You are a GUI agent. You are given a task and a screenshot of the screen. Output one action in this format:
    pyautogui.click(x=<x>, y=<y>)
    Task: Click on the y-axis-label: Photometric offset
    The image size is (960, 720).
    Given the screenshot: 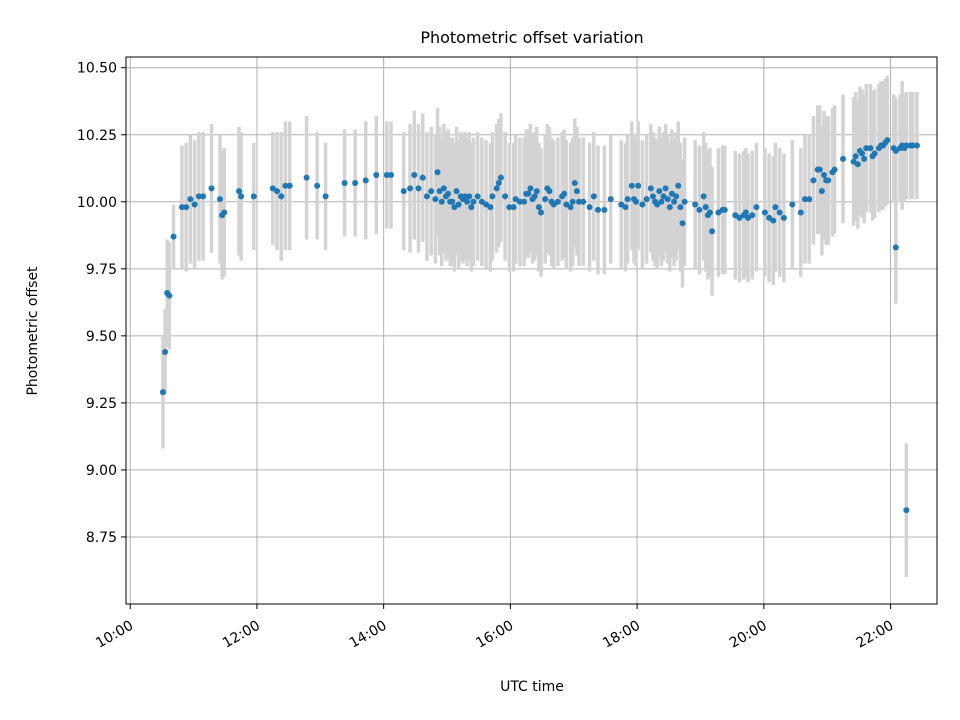 What is the action you would take?
    pyautogui.click(x=33, y=331)
    